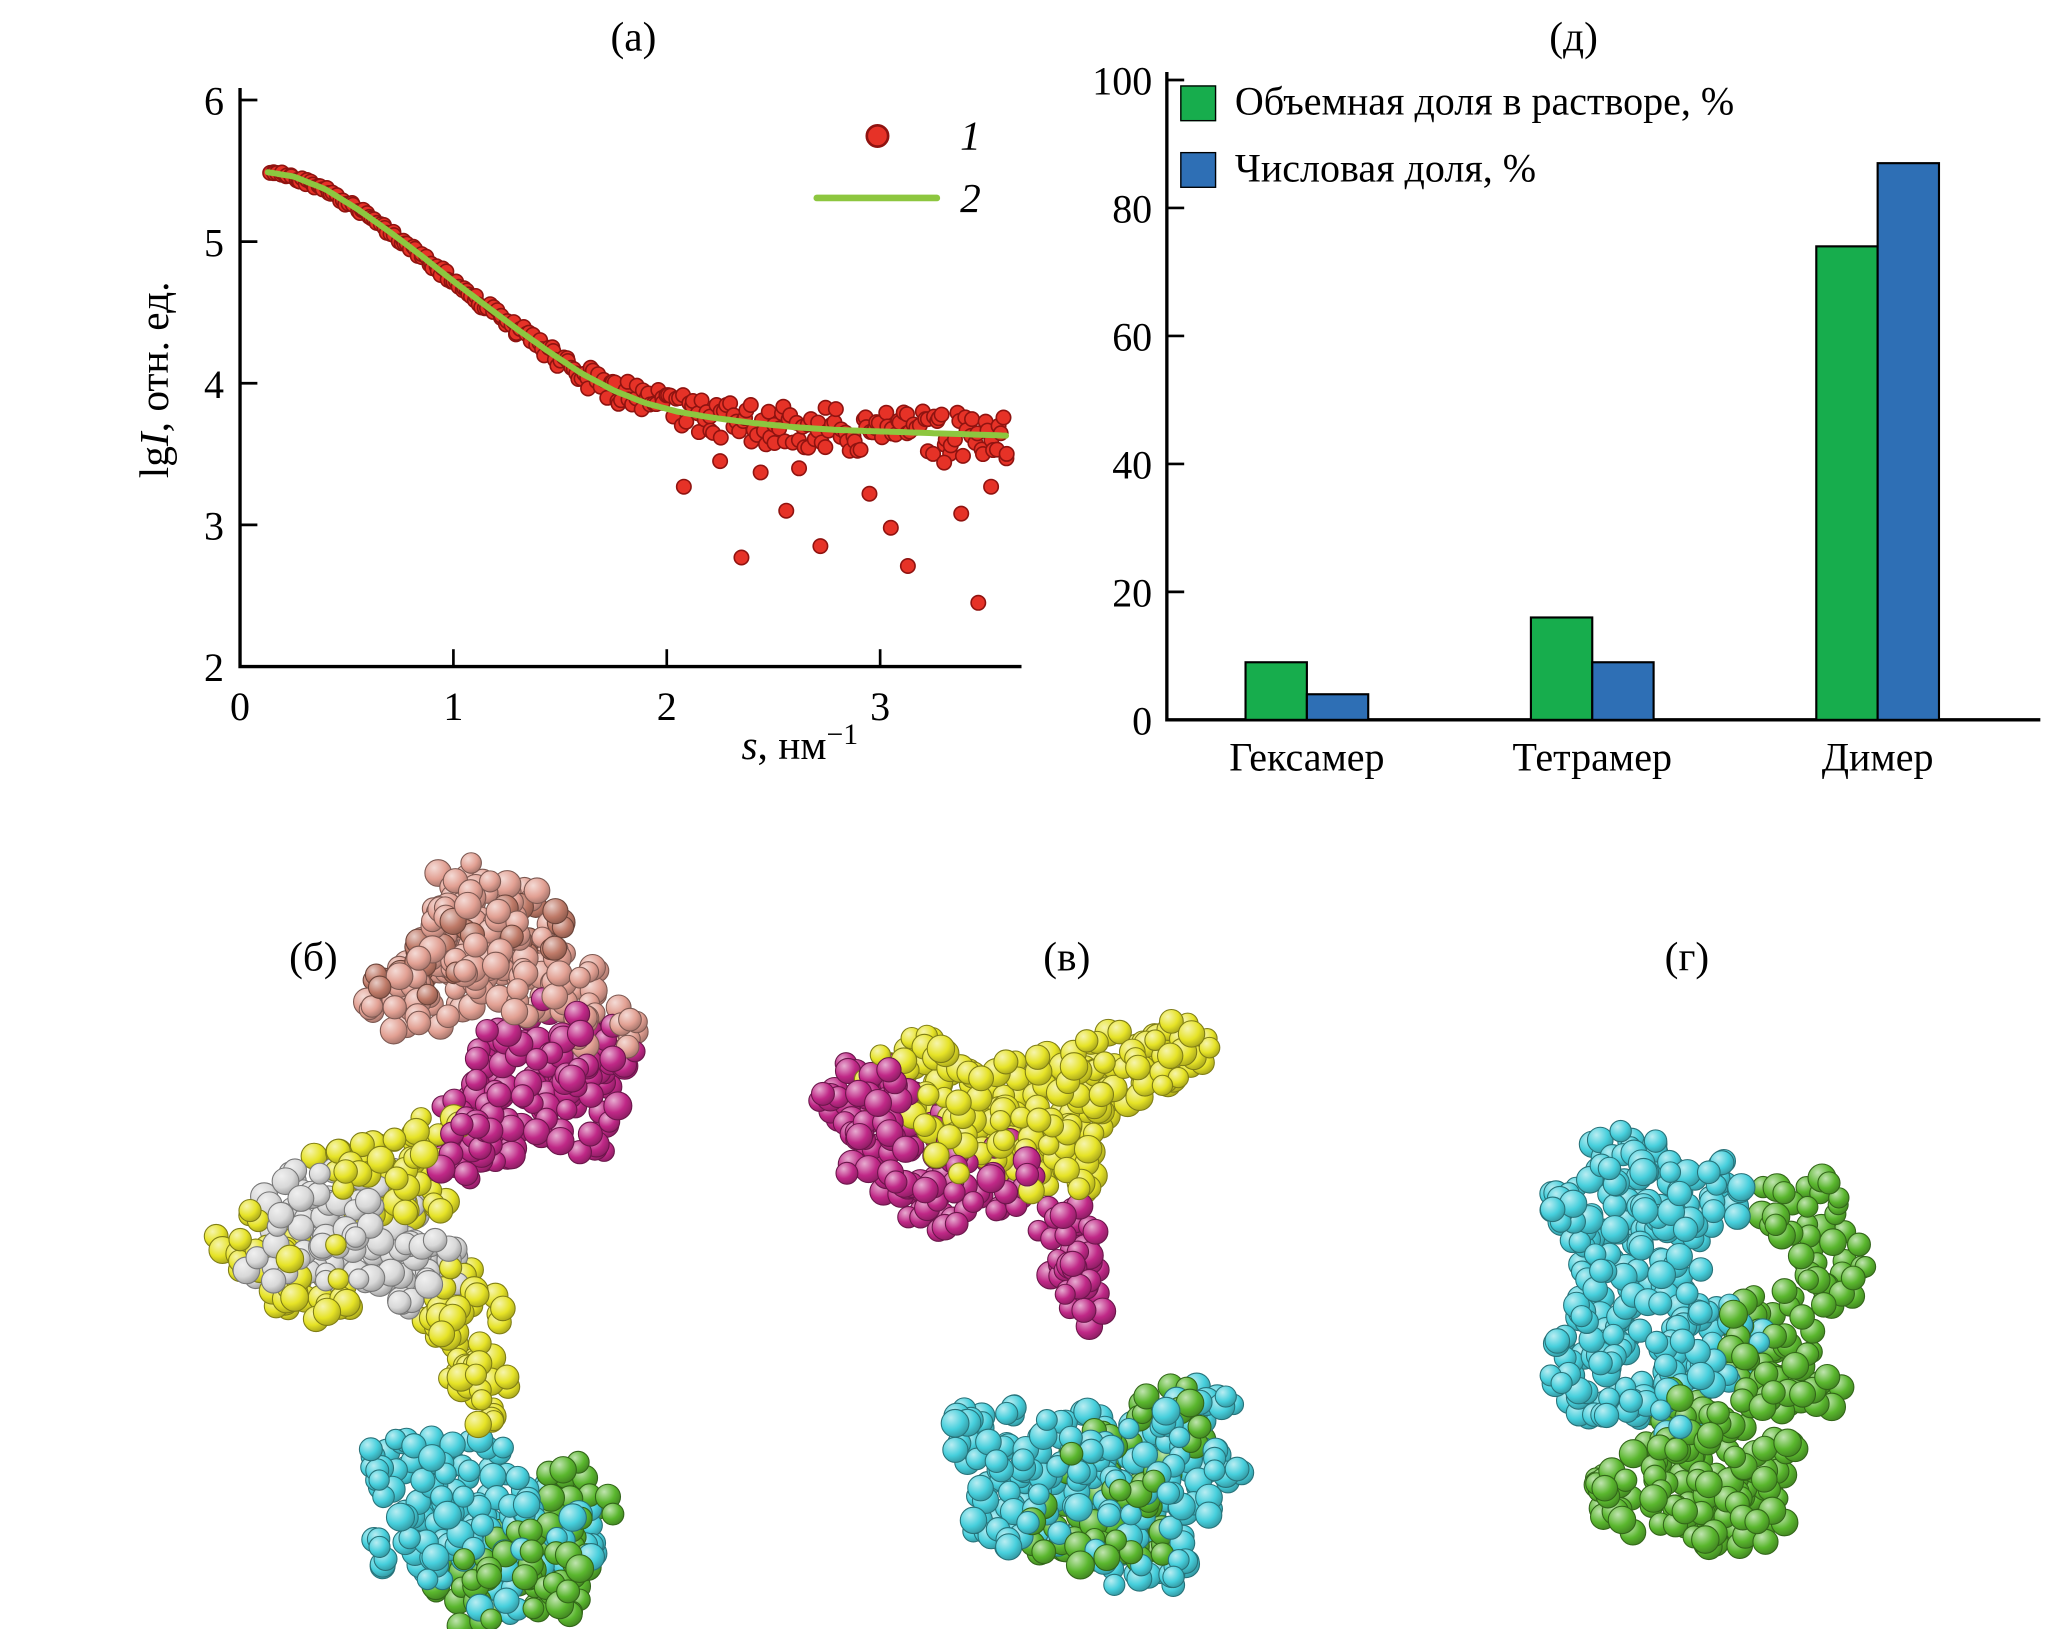 This screenshot has height=1629, width=2067. Describe the element at coordinates (633, 36) in the screenshot. I see `panel-a-label: (а)` at that location.